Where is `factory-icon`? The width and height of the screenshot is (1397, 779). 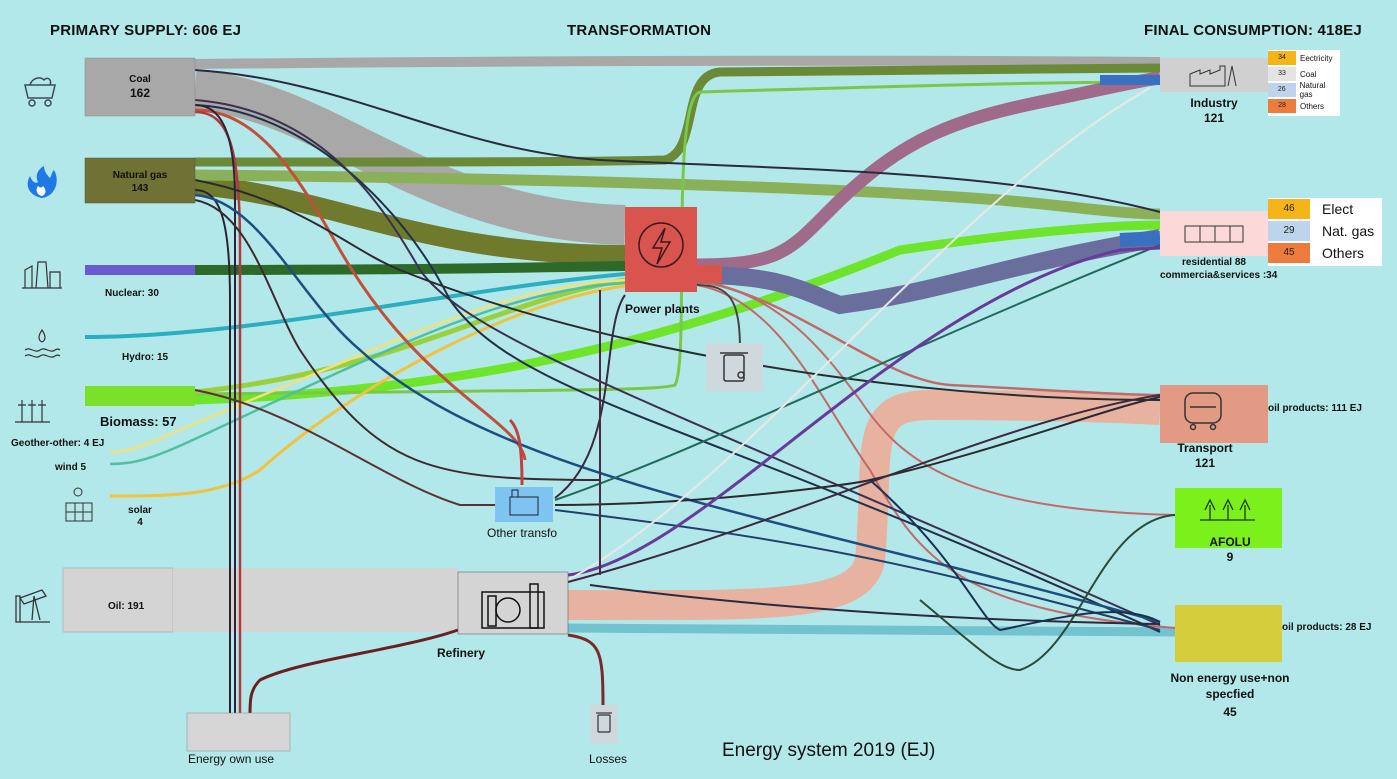 factory-icon is located at coordinates (524, 502).